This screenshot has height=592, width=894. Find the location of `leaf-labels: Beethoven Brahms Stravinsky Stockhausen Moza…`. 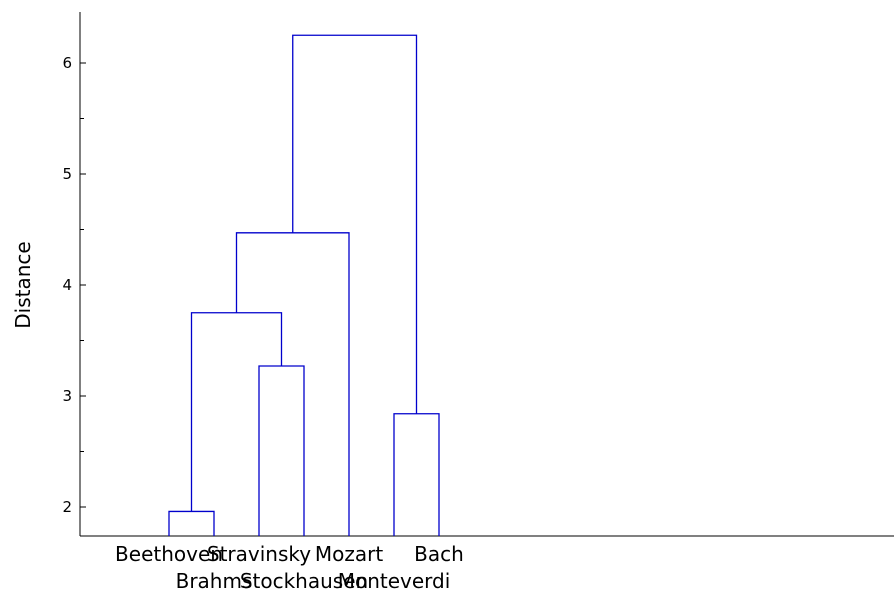

leaf-labels: Beethoven Brahms Stravinsky Stockhausen Moza… is located at coordinates (289, 567).